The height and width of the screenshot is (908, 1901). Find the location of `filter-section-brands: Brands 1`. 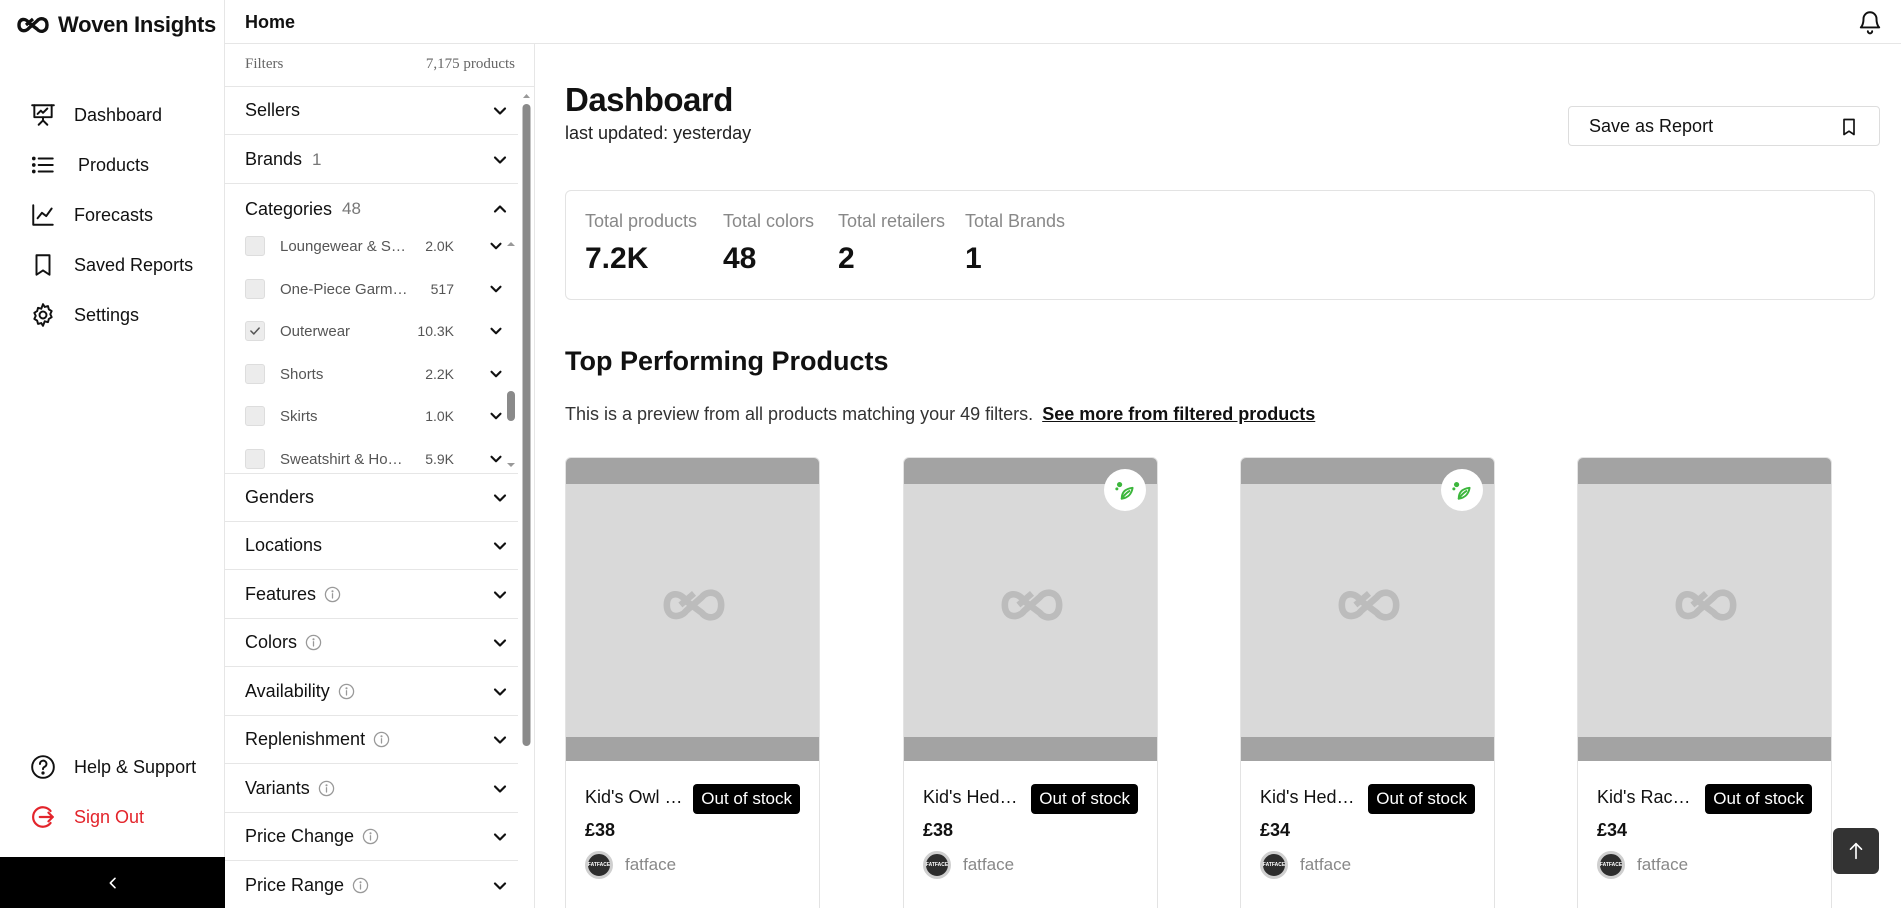

filter-section-brands: Brands 1 is located at coordinates (371, 160).